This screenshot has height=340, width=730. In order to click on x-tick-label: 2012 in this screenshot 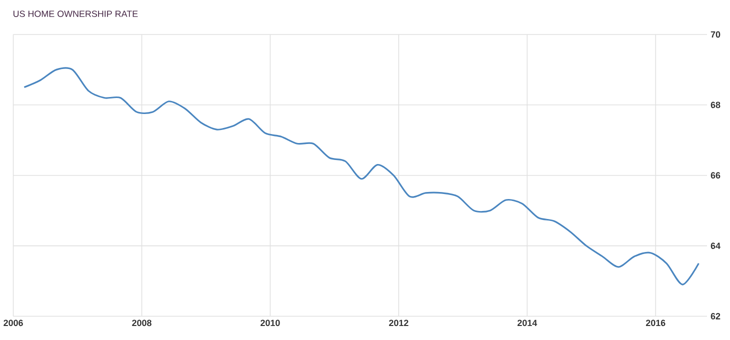, I will do `click(398, 323)`.